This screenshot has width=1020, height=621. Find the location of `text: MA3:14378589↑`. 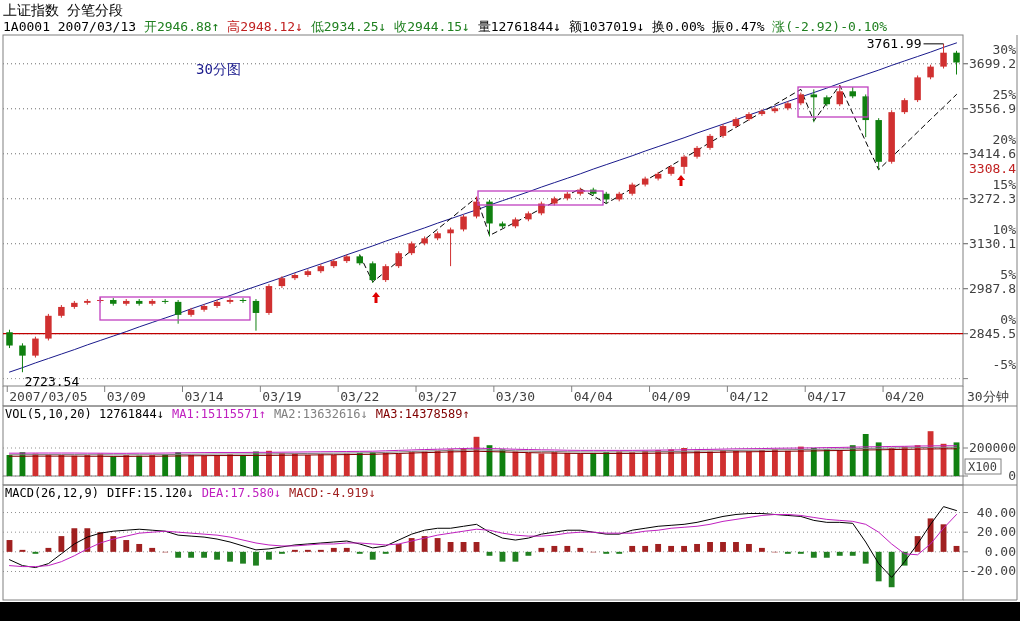

text: MA3:14378589↑ is located at coordinates (422, 414).